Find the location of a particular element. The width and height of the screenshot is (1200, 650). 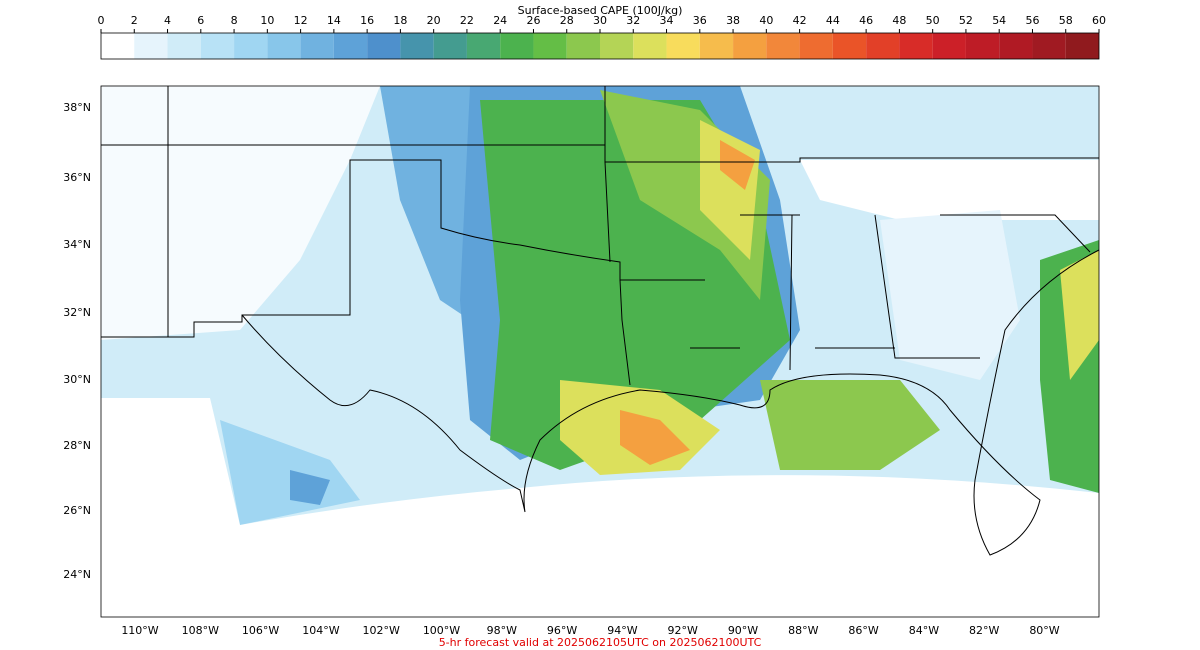

colorbar-title: Surface-based CAPE (100J/kg) is located at coordinates (600, 10).